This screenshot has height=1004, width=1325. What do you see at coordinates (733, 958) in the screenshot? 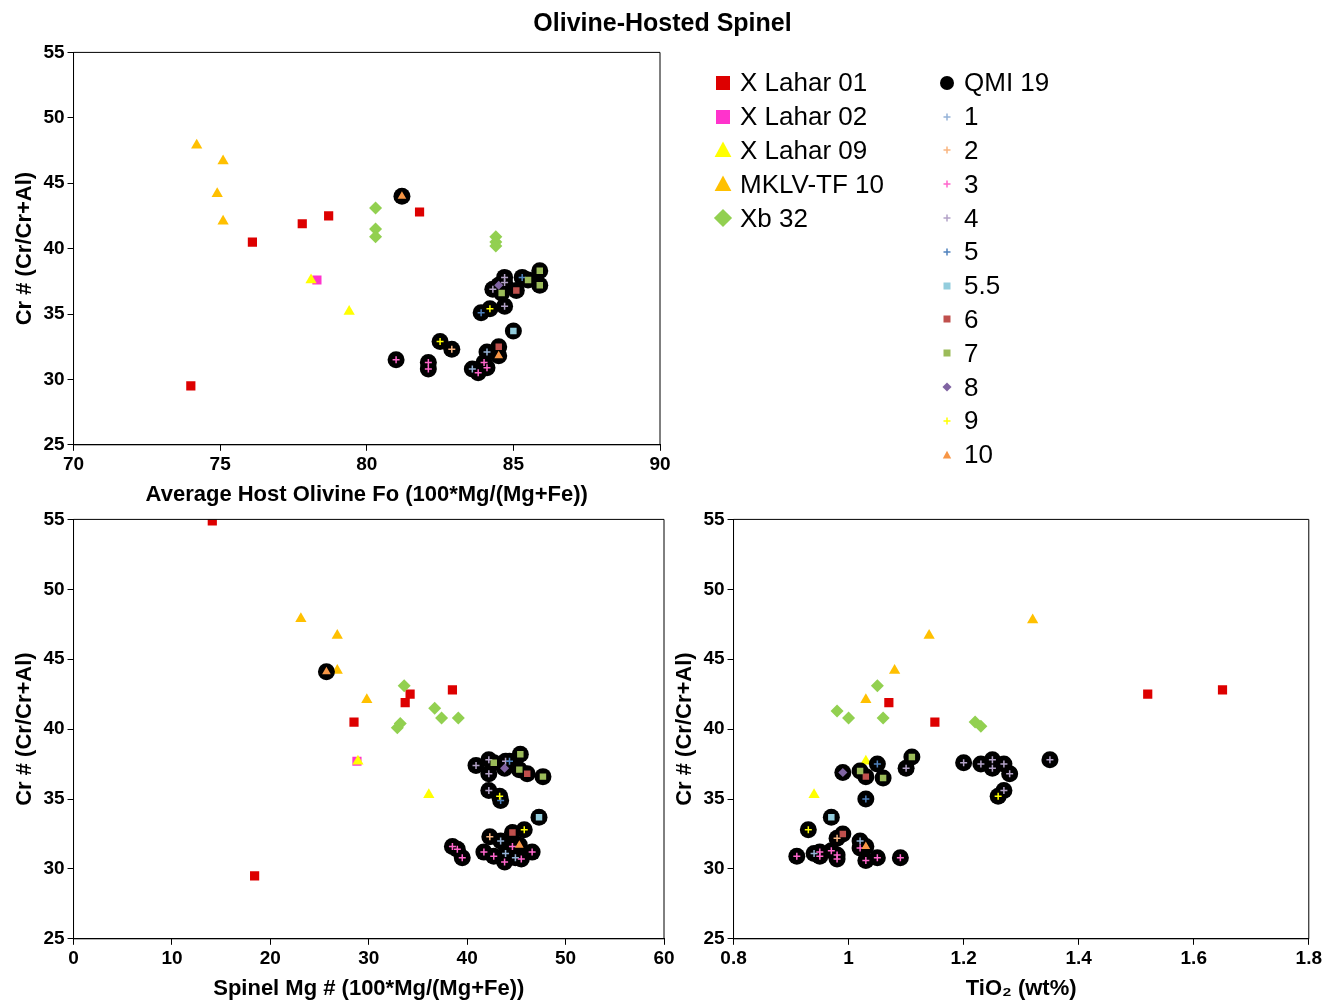
I see `x-tick-label: 0.8` at bounding box center [733, 958].